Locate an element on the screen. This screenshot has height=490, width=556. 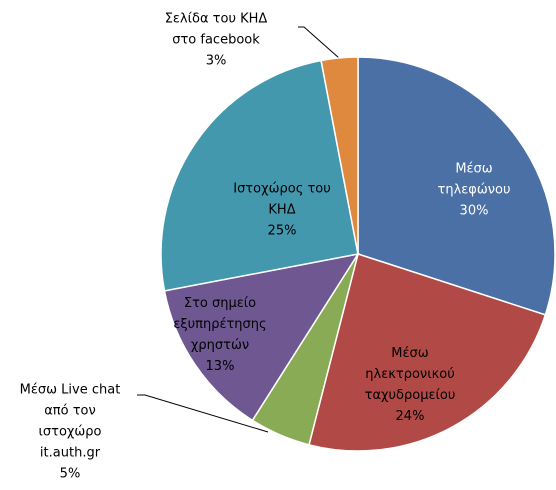
value-label: 5% is located at coordinates (70, 474).